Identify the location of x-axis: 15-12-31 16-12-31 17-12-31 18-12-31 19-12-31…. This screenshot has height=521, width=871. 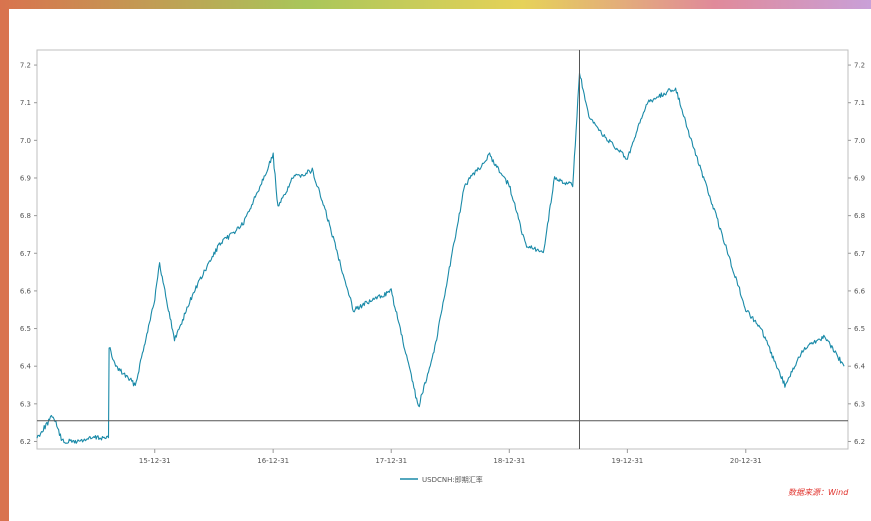
(450, 457).